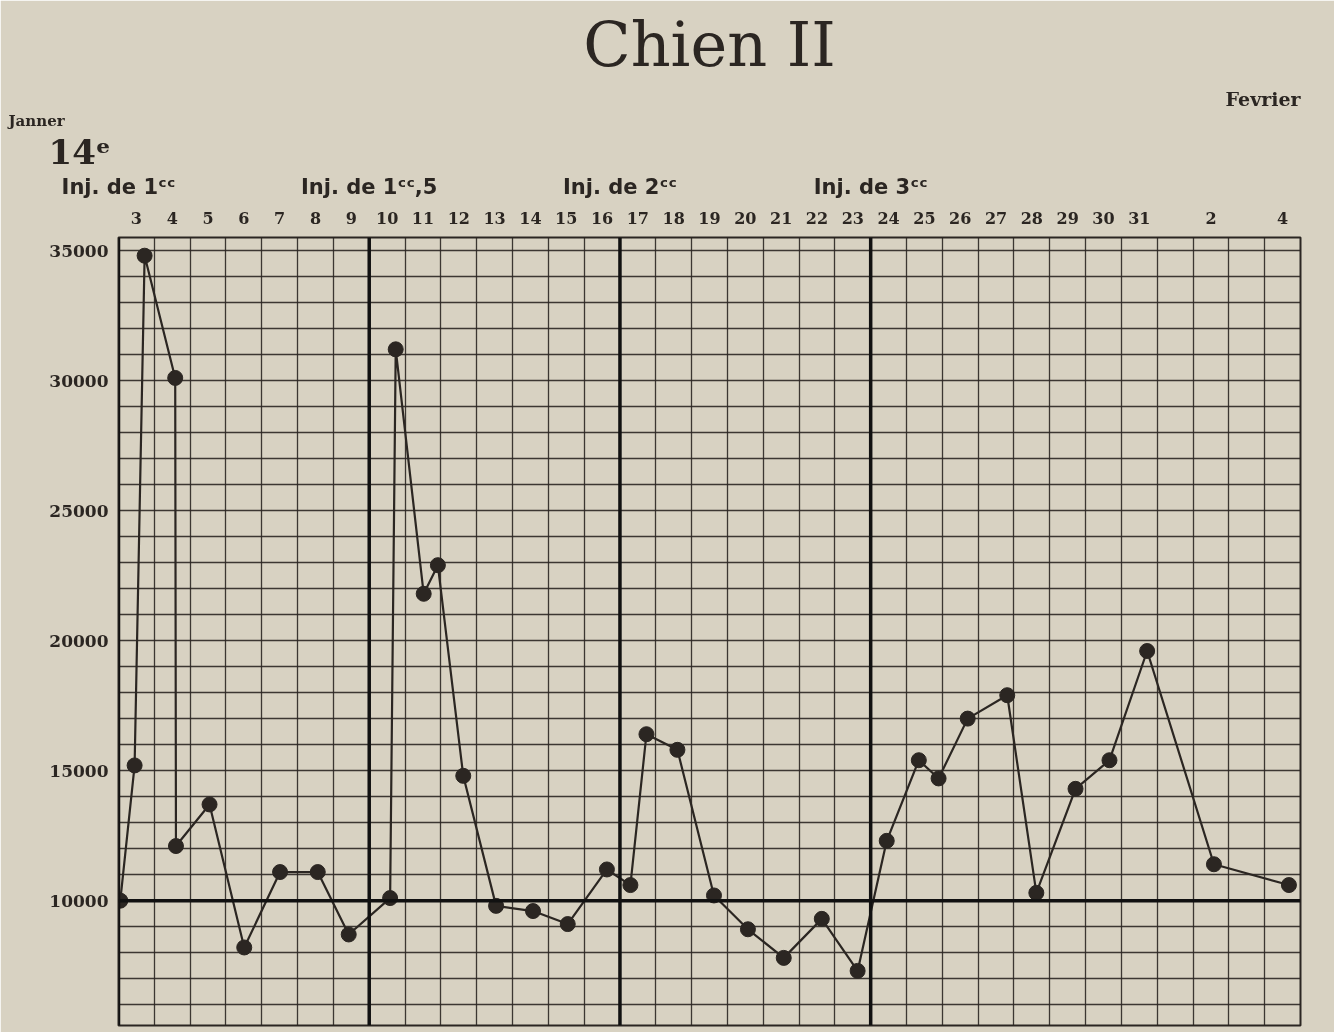 This screenshot has height=1032, width=1334. What do you see at coordinates (79, 380) in the screenshot?
I see `y-tick-label: 30000` at bounding box center [79, 380].